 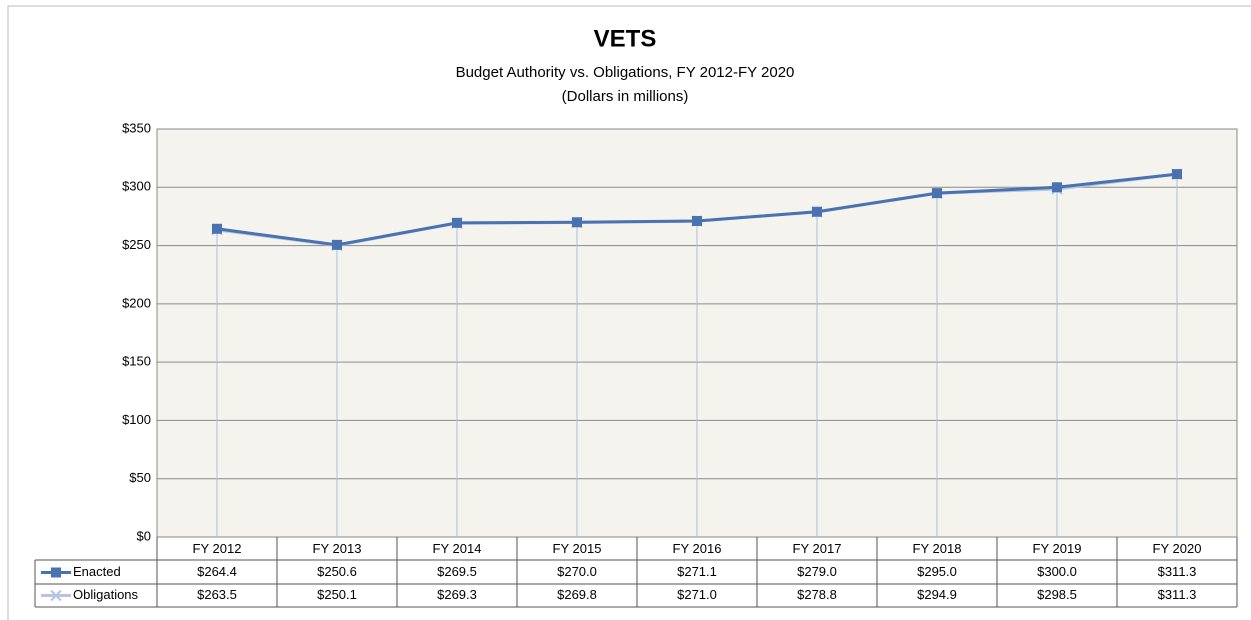 I want to click on data-label: $269.5, so click(x=457, y=571).